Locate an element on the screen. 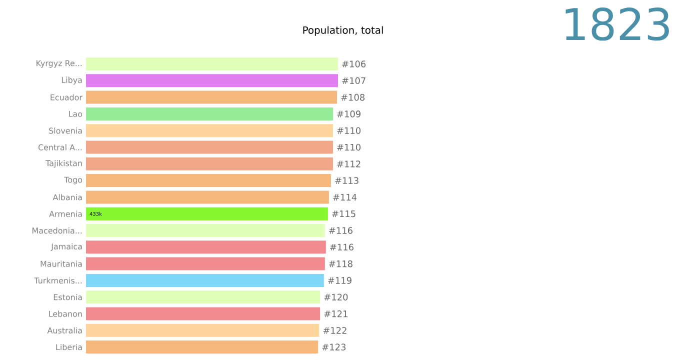  annotation: #107 is located at coordinates (354, 80).